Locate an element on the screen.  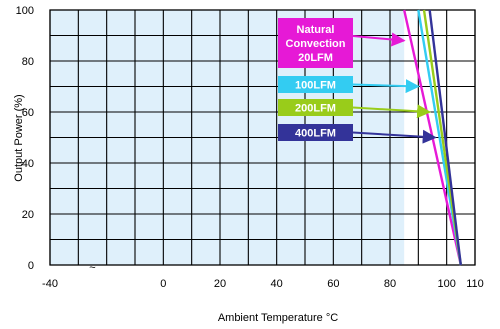
x-axis-label: Ambient Temperature °C is located at coordinates (278, 318).